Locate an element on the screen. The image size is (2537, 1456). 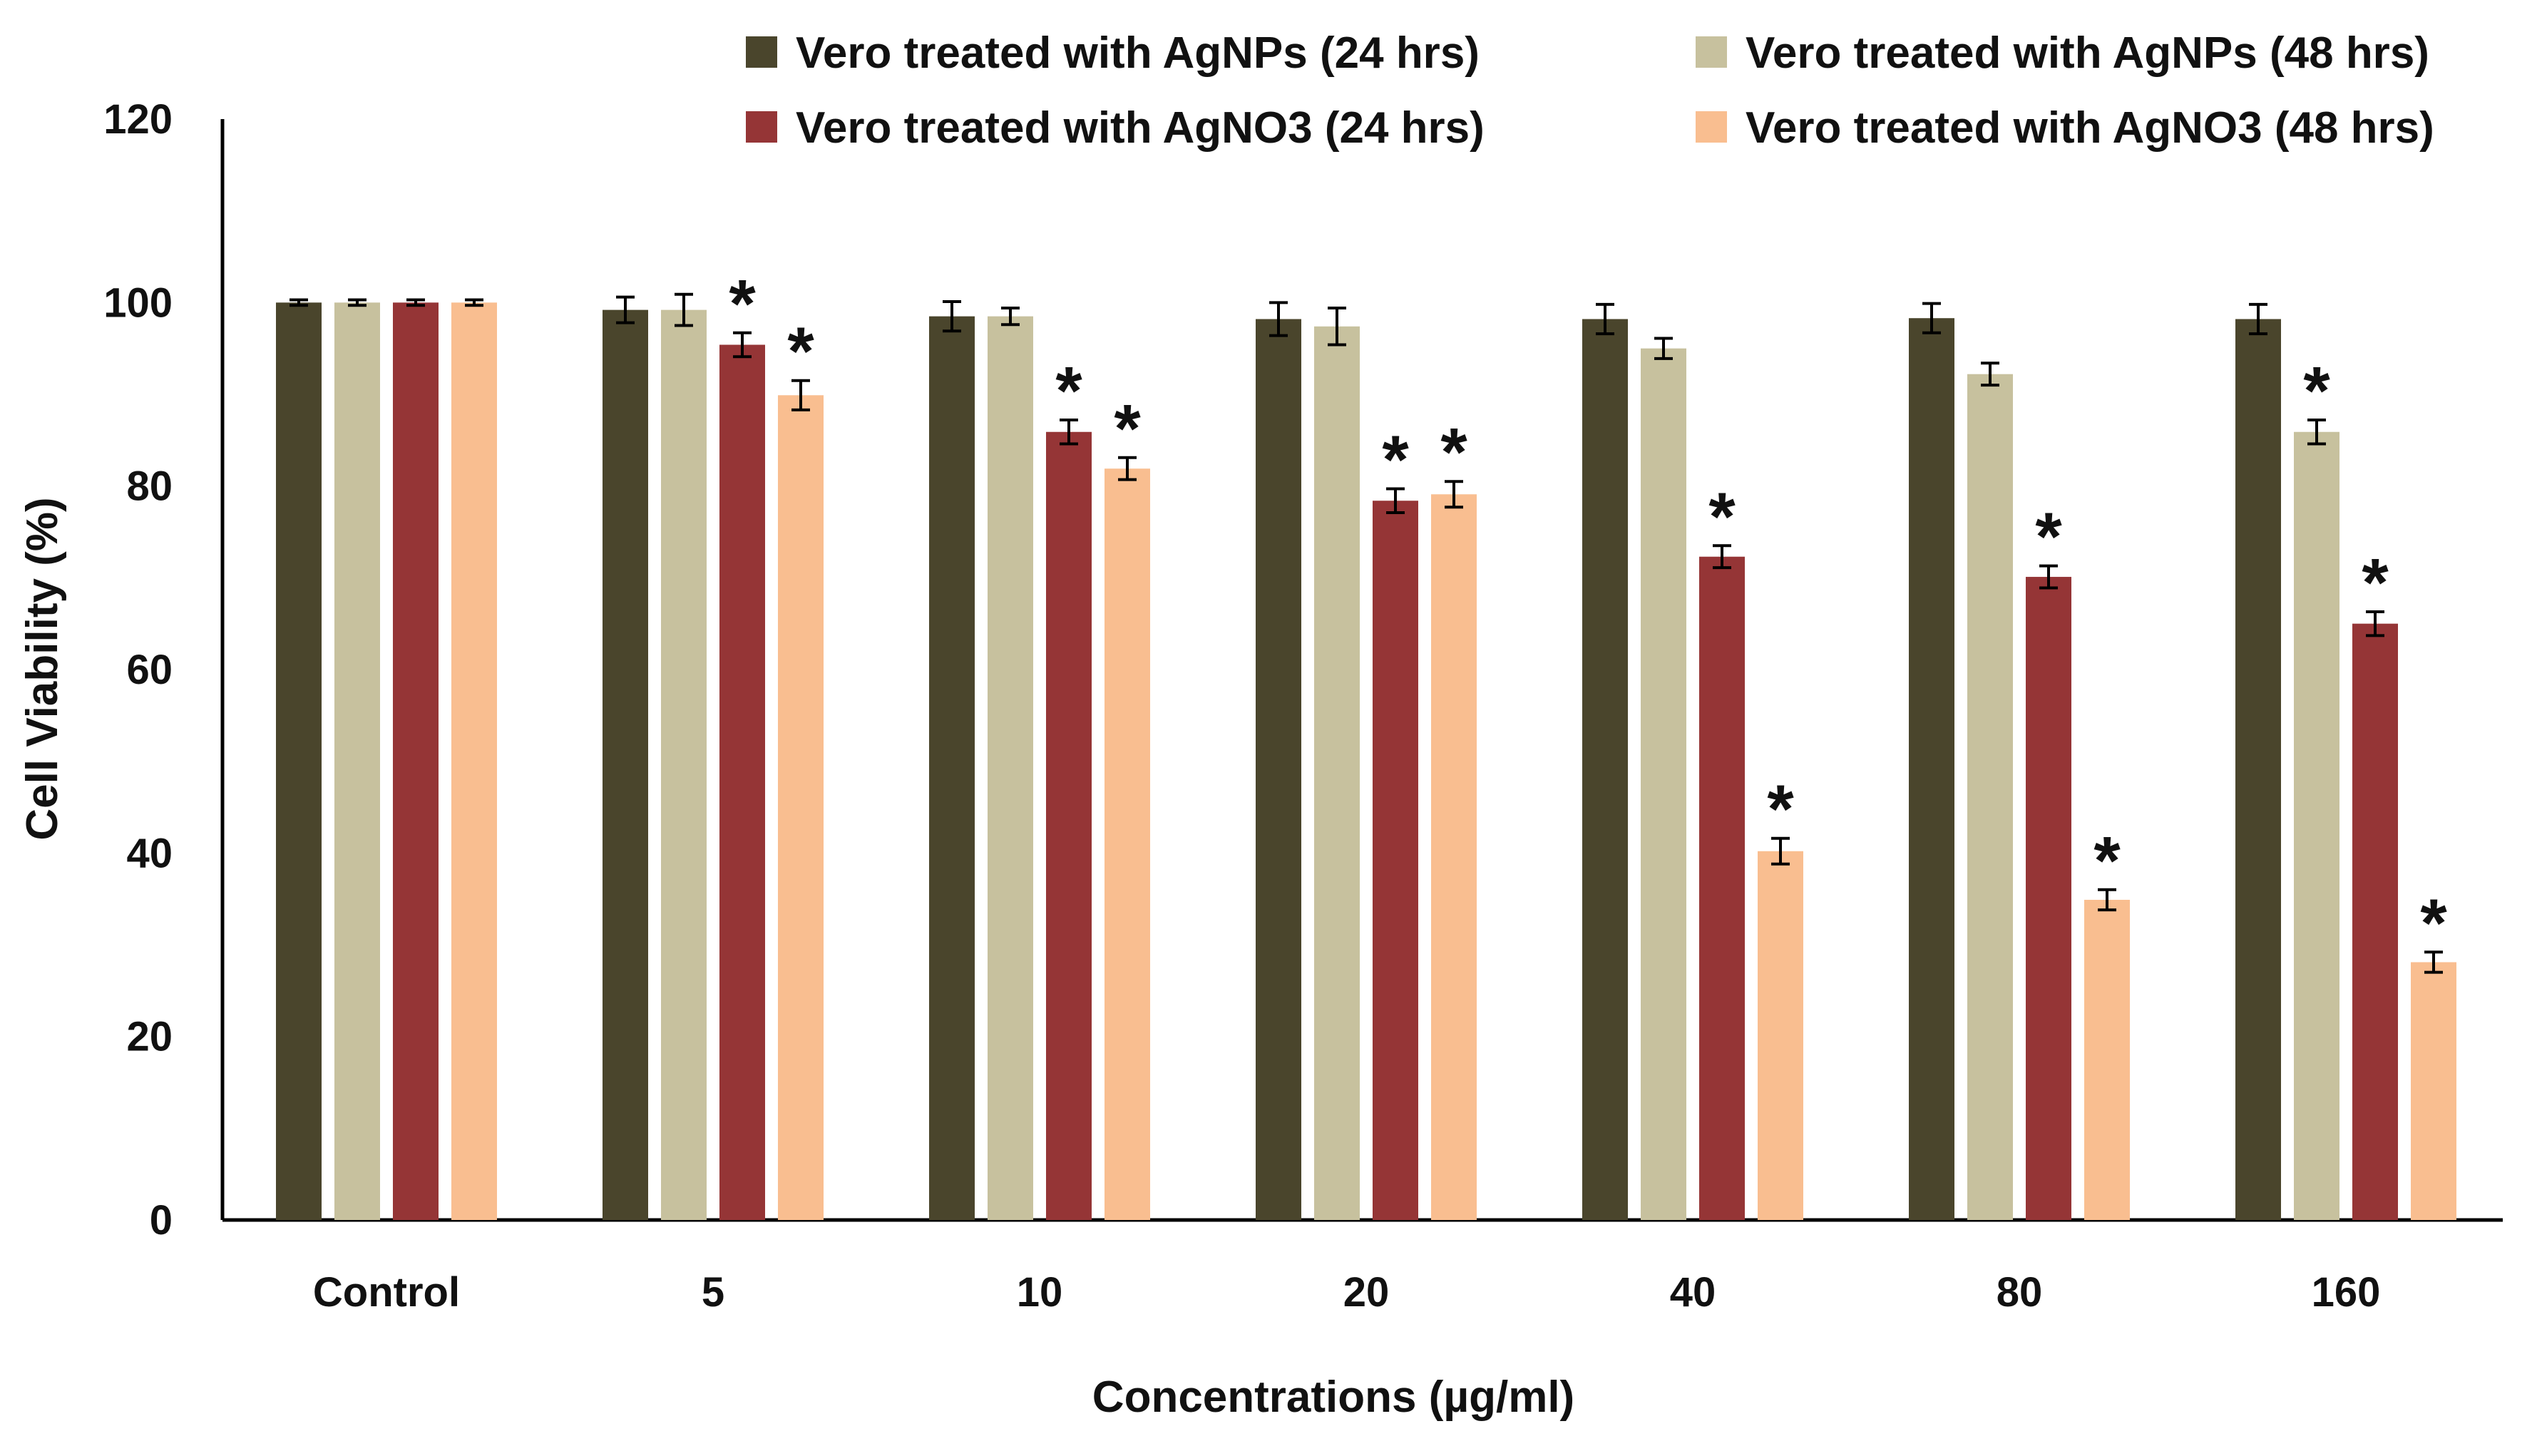
x-axis-title: Concentrations (µg/ml) is located at coordinates (1333, 1397).